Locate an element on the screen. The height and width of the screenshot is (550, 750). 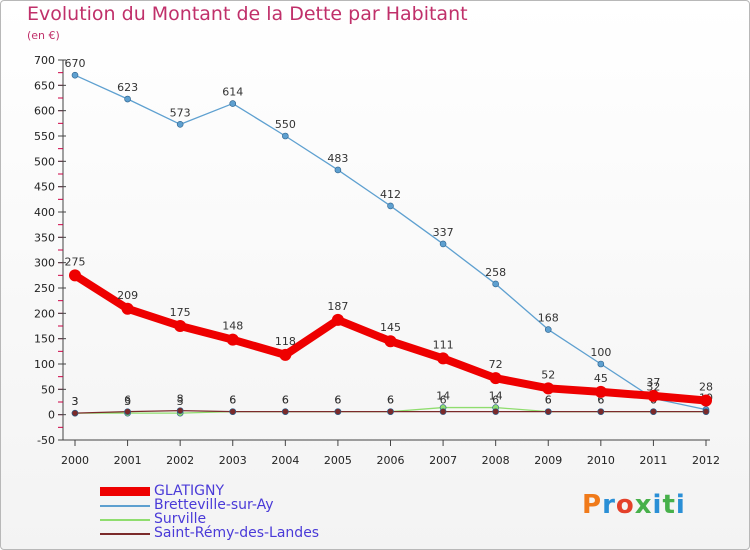
x-tick-label: 2001 is located at coordinates (128, 460).